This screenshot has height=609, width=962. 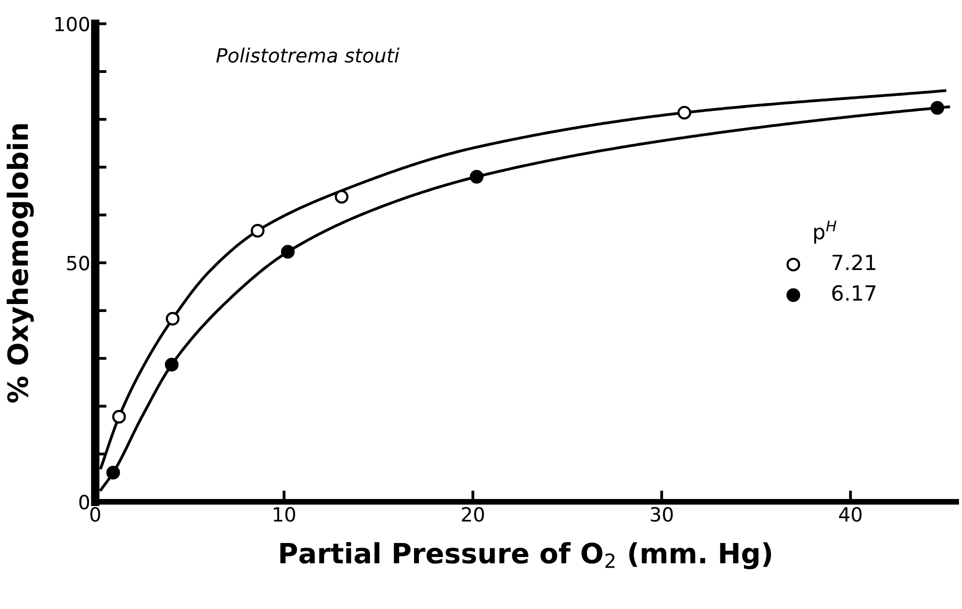 What do you see at coordinates (72, 24) in the screenshot?
I see `y-tick-label: 100` at bounding box center [72, 24].